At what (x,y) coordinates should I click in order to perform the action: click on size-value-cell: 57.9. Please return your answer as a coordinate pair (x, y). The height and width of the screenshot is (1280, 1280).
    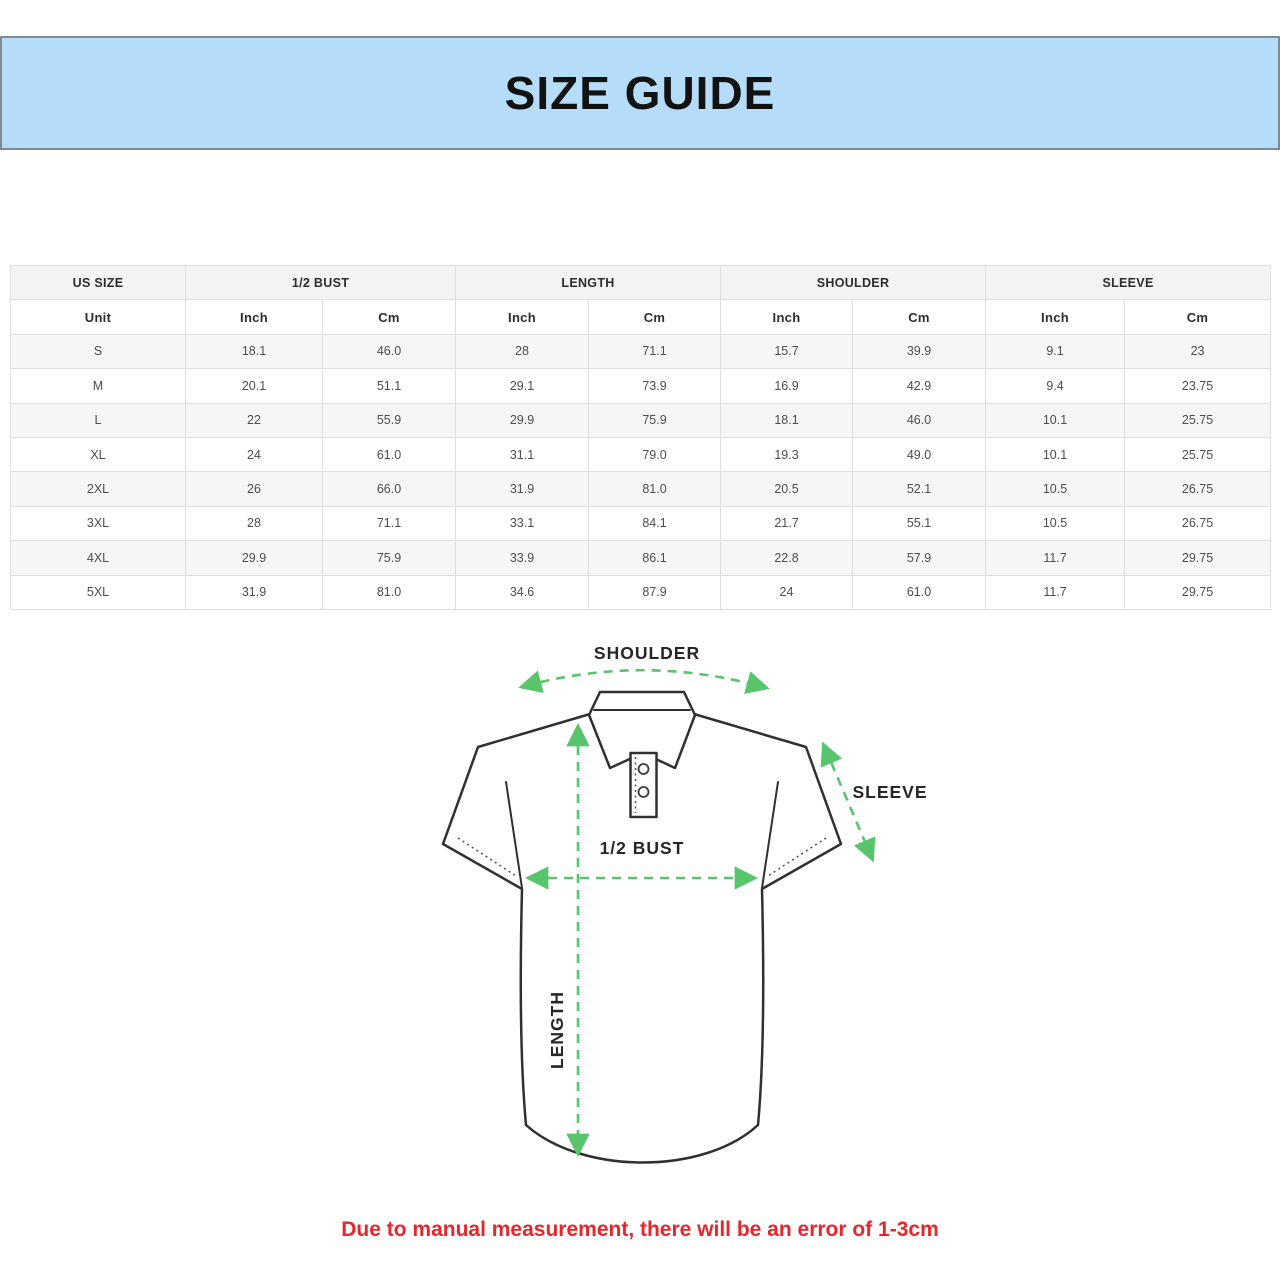
    Looking at the image, I should click on (919, 558).